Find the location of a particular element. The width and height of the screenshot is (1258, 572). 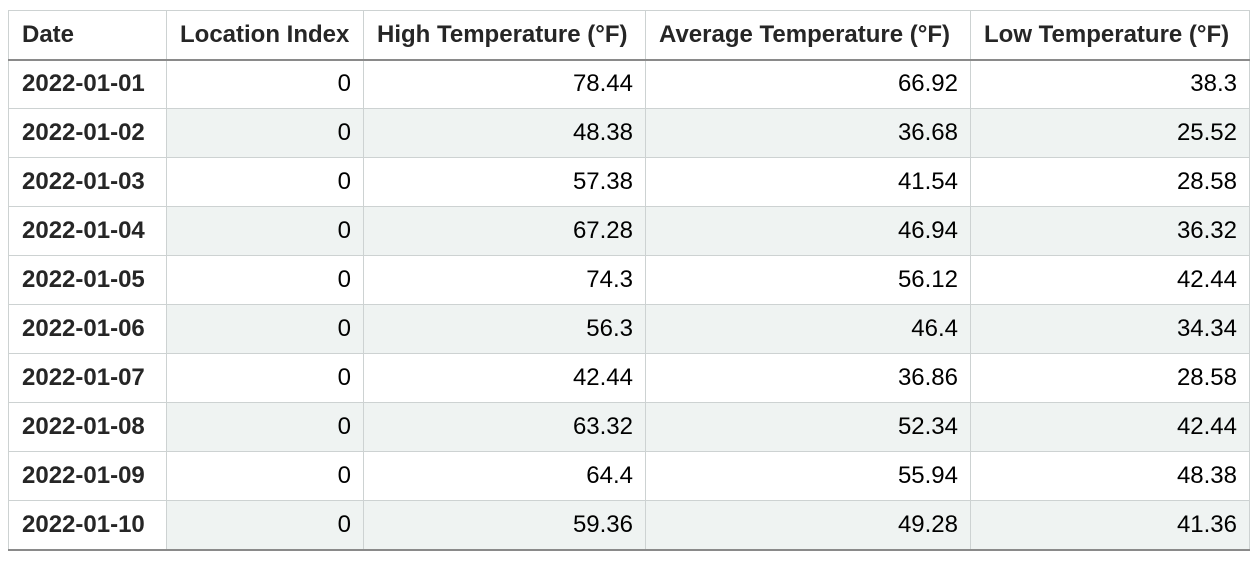

column-header-0: Date is located at coordinates (87, 35).